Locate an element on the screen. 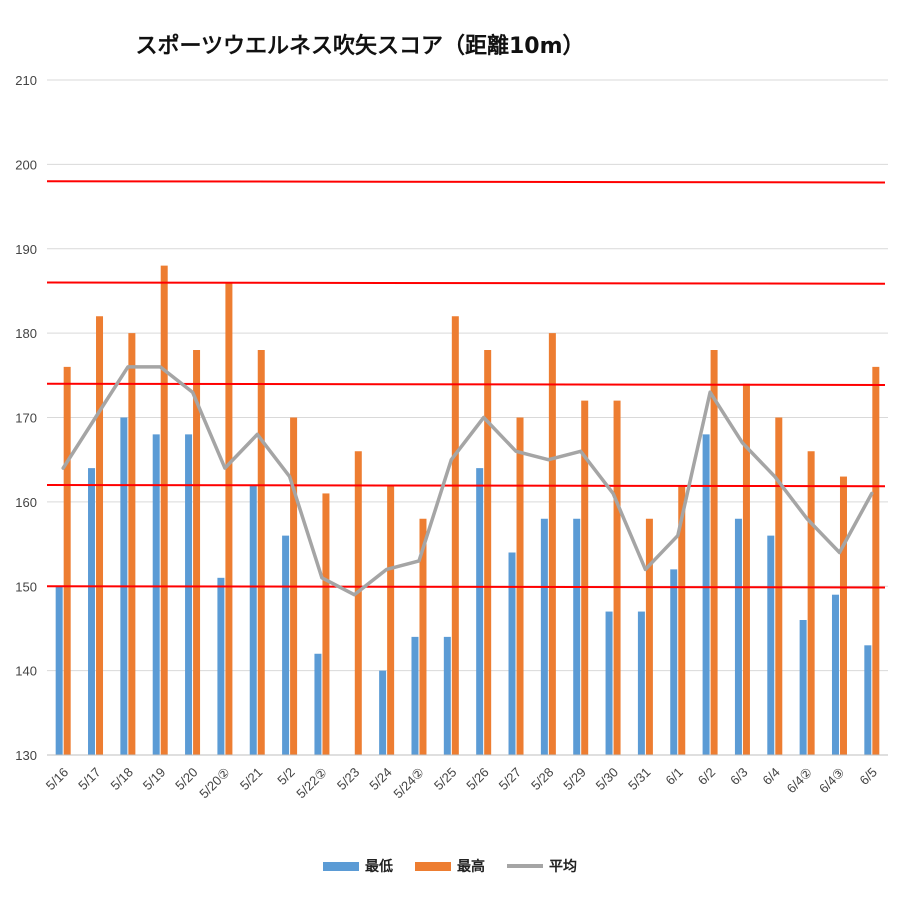 Image resolution: width=900 pixels, height=900 pixels. legend: 最低 最高 平均 is located at coordinates (450, 866).